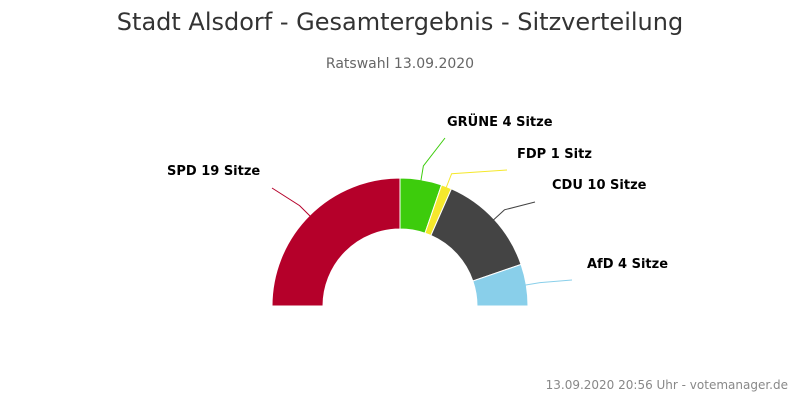  I want to click on connector-afd, so click(548, 282).